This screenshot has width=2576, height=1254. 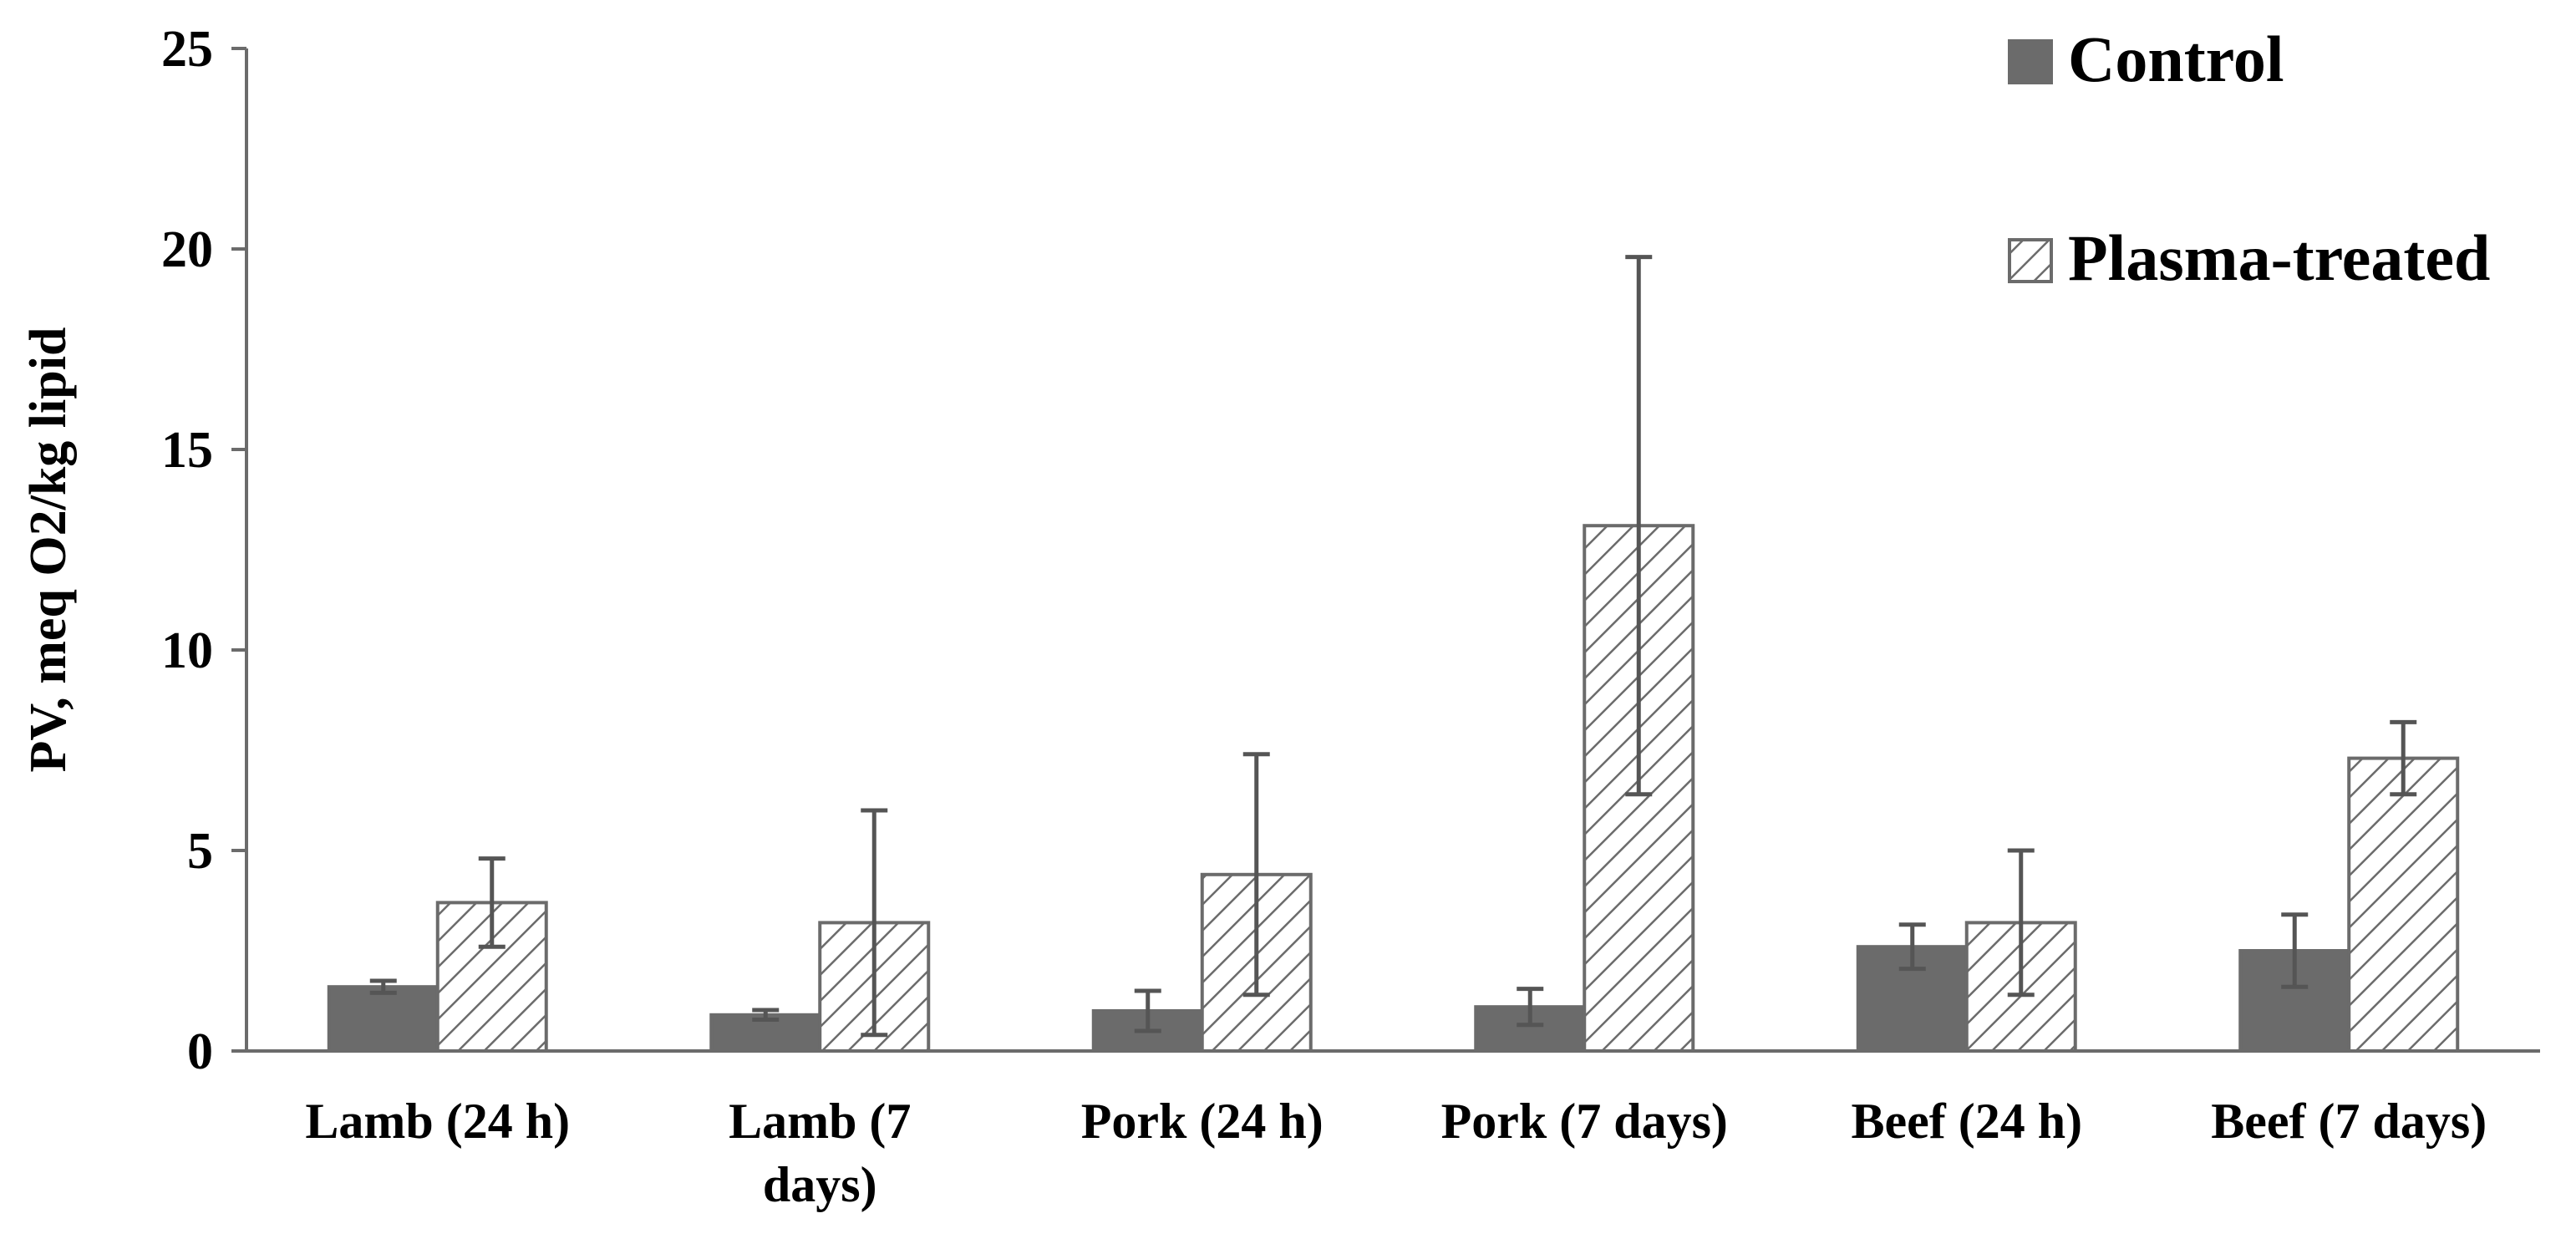 I want to click on y-tick-label: 5, so click(x=200, y=851).